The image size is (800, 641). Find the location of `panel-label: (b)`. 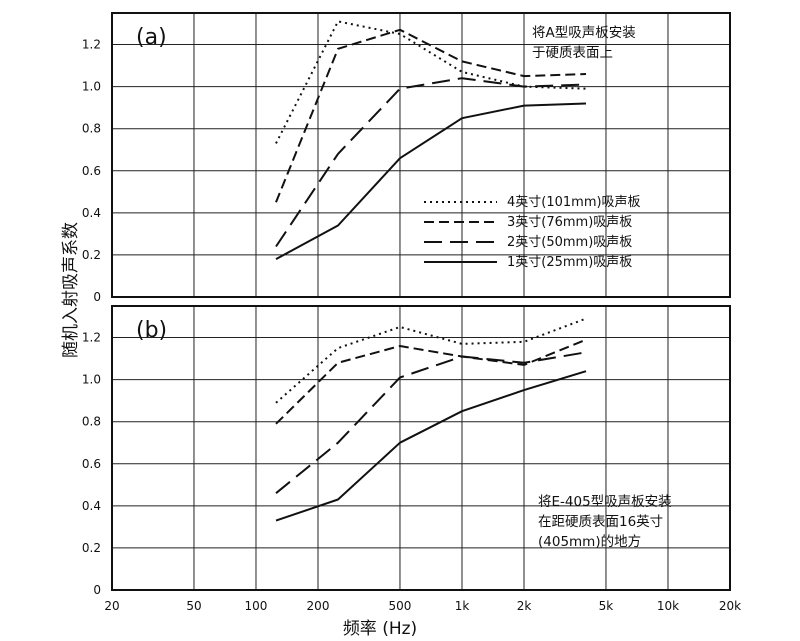

panel-label: (b) is located at coordinates (151, 330).